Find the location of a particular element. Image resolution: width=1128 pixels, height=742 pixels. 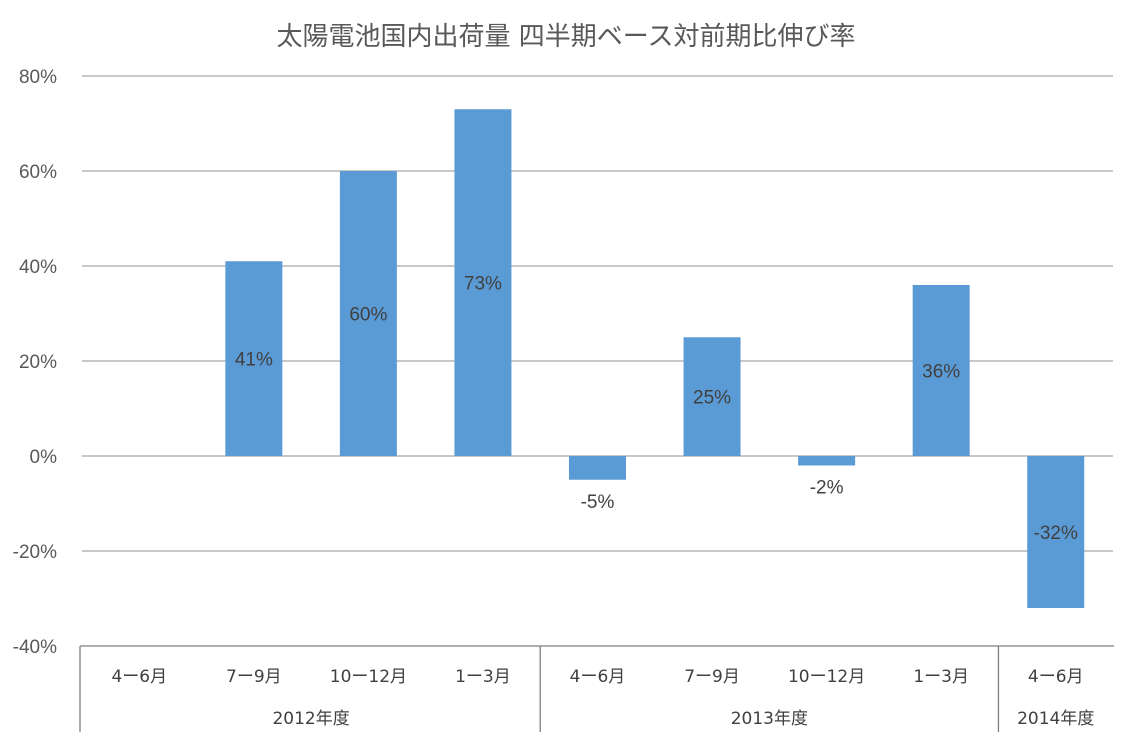

data-label: 41% is located at coordinates (254, 360).